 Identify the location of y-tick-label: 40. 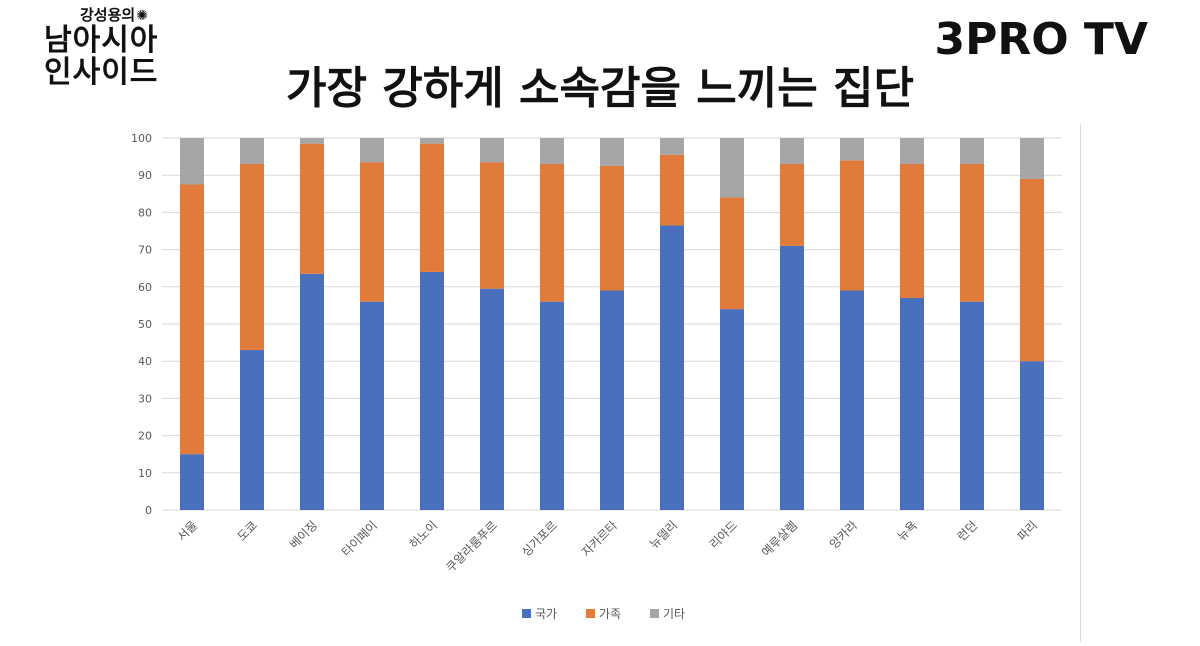
(145, 361).